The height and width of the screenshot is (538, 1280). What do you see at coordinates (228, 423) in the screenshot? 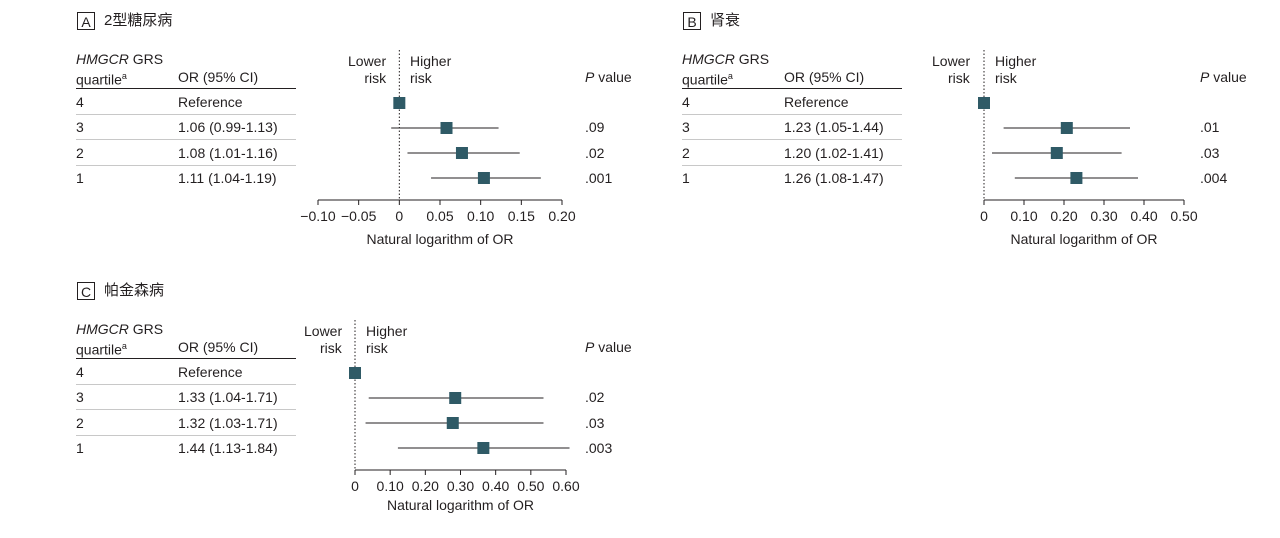
I see `row-or: 1.32 (1.03-1.71)` at bounding box center [228, 423].